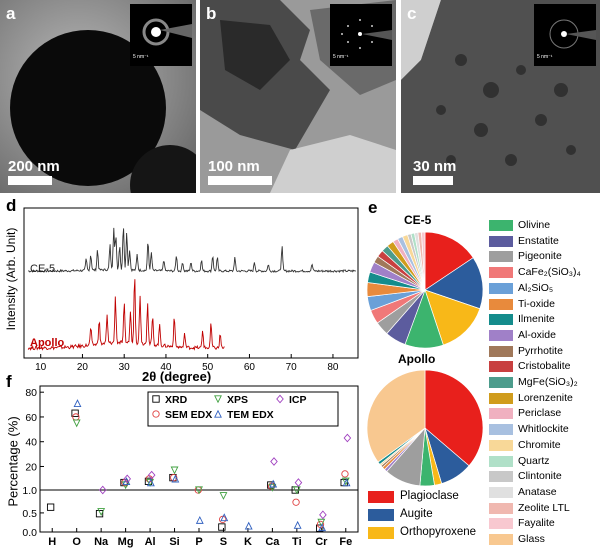 This screenshot has width=600, height=554. I want to click on pie-ce5, so click(425, 290).